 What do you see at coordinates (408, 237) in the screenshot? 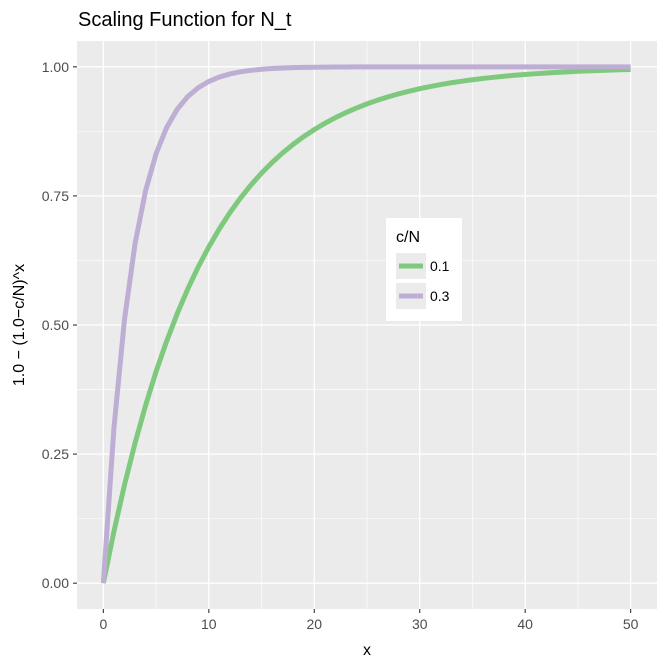
I see `legend-title: c/N` at bounding box center [408, 237].